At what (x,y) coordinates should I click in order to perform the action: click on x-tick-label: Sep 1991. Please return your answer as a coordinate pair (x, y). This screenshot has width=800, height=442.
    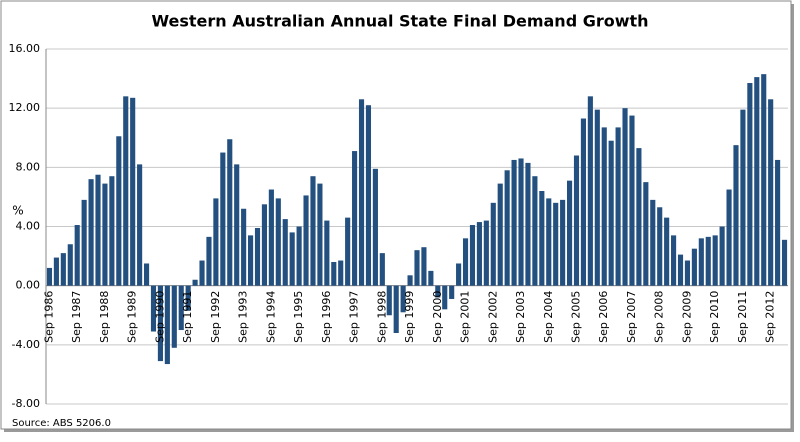
    Looking at the image, I should click on (187, 317).